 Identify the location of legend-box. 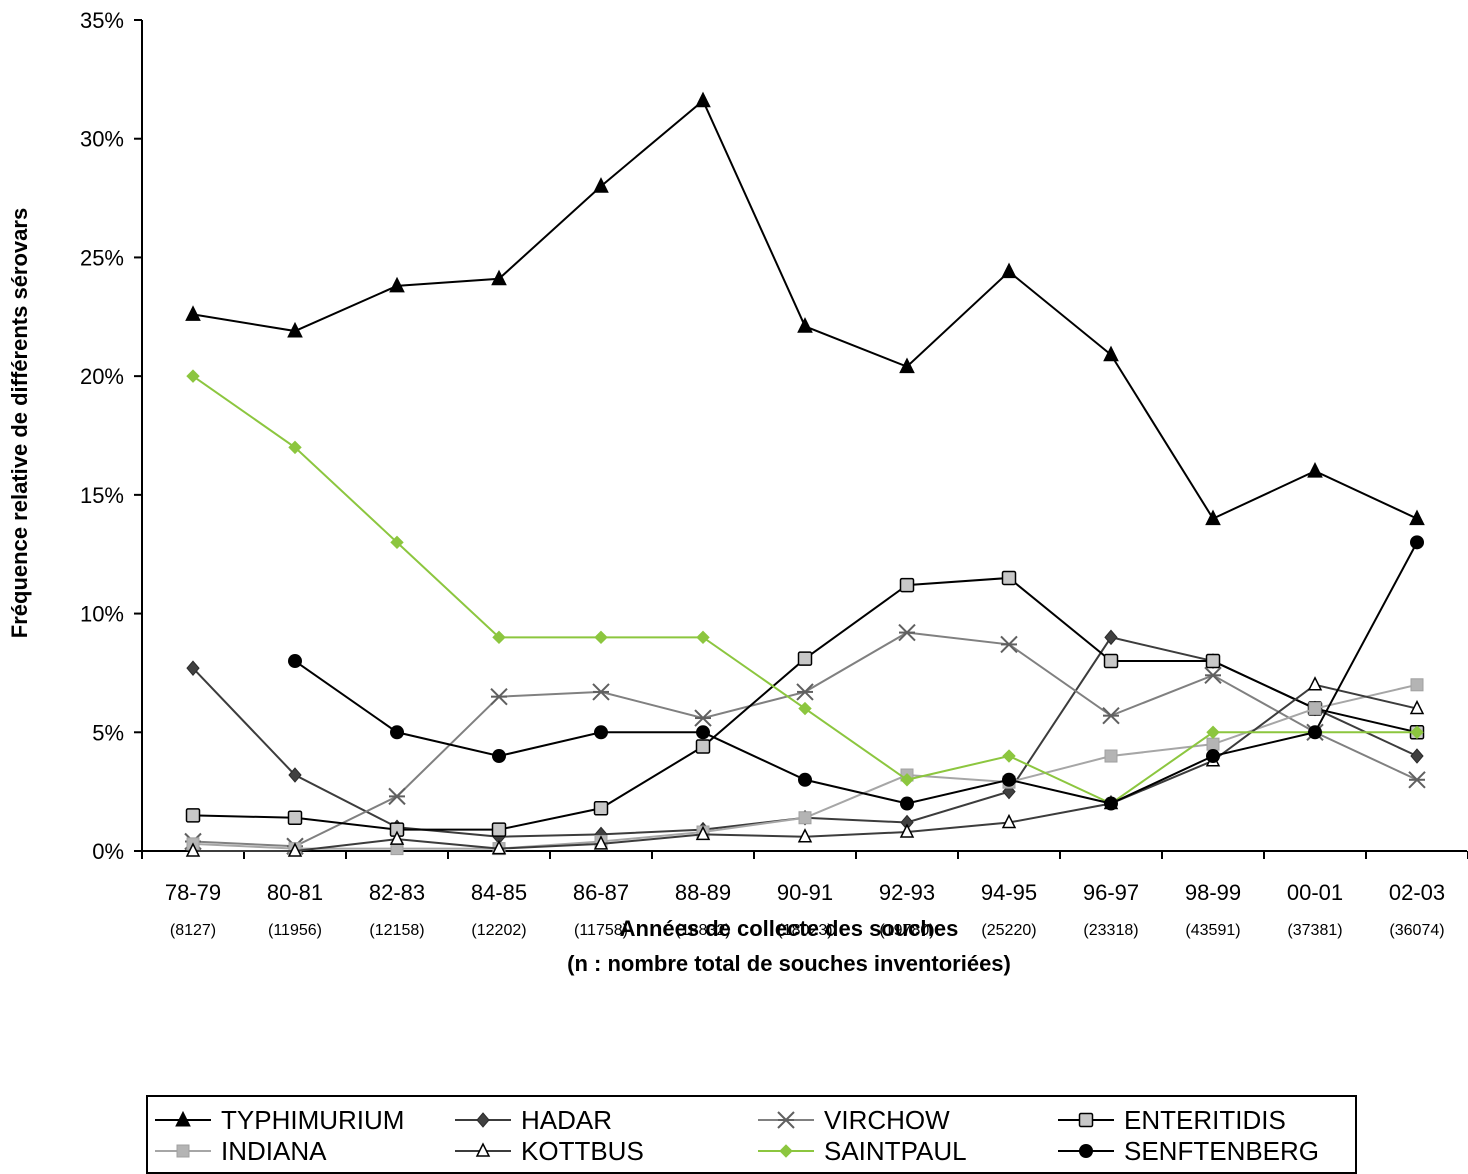
(751, 1134).